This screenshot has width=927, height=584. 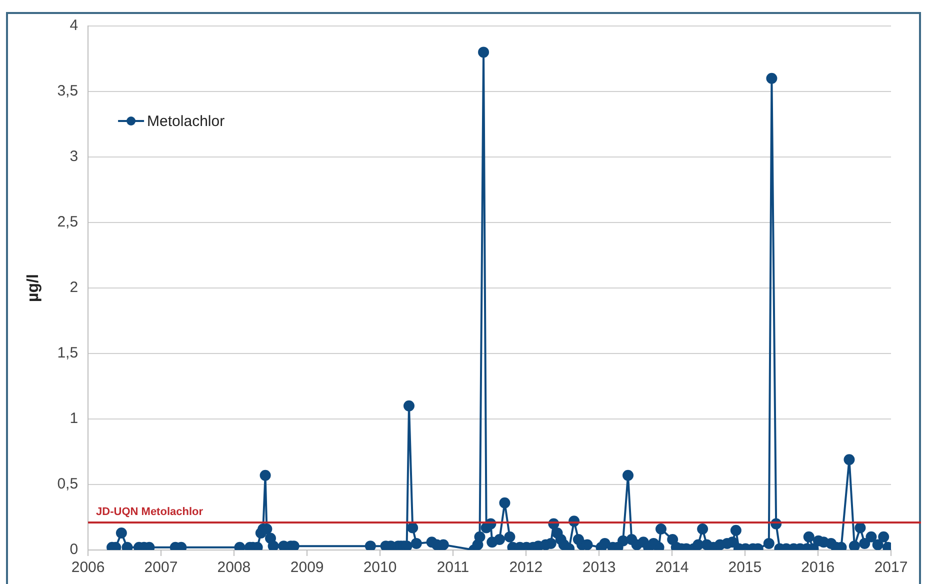 I want to click on y-tick-label: 0, so click(x=74, y=549).